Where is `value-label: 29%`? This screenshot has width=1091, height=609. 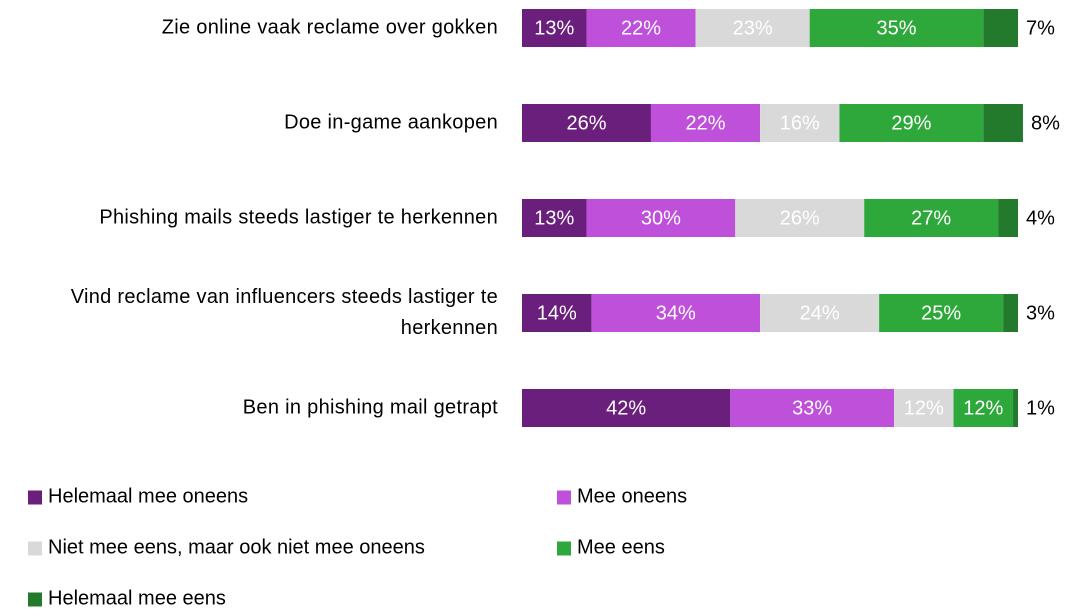
value-label: 29% is located at coordinates (911, 123).